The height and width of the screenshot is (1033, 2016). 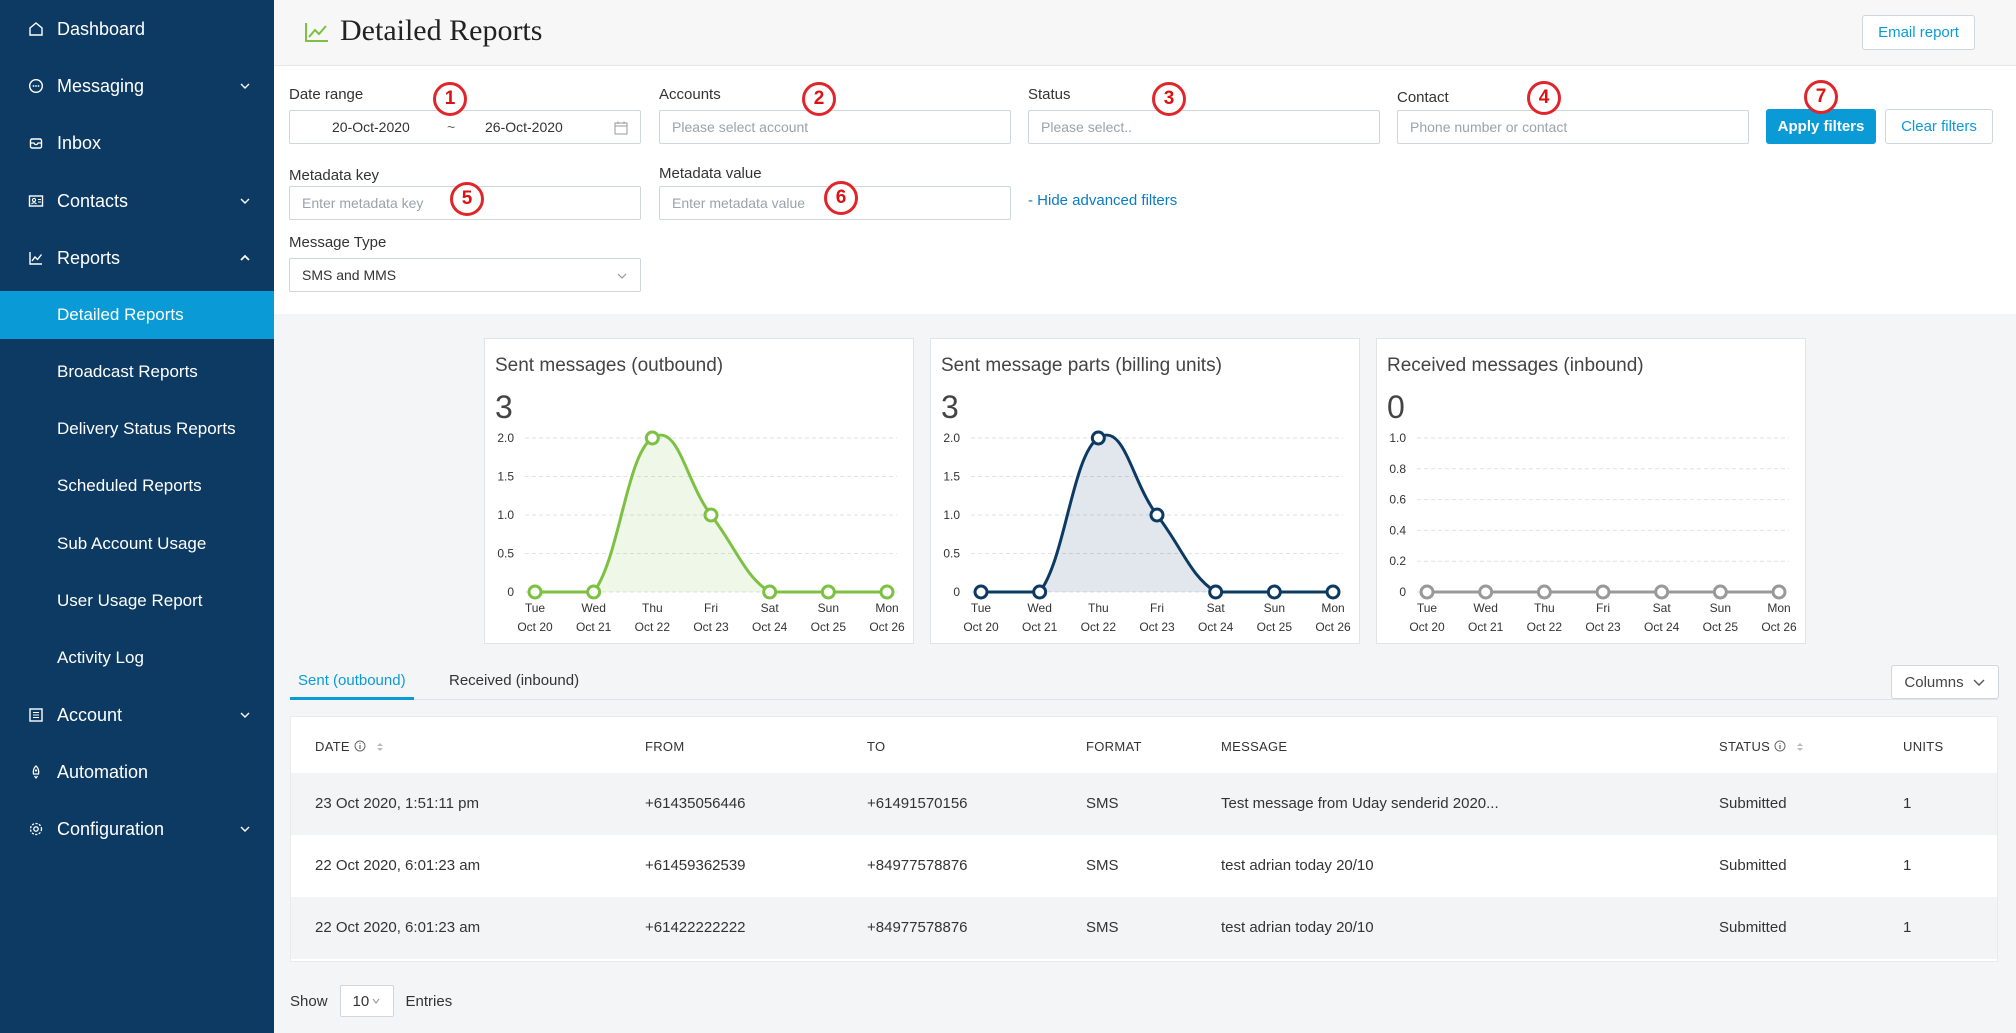 What do you see at coordinates (332, 746) in the screenshot?
I see `column-header-label: DATE` at bounding box center [332, 746].